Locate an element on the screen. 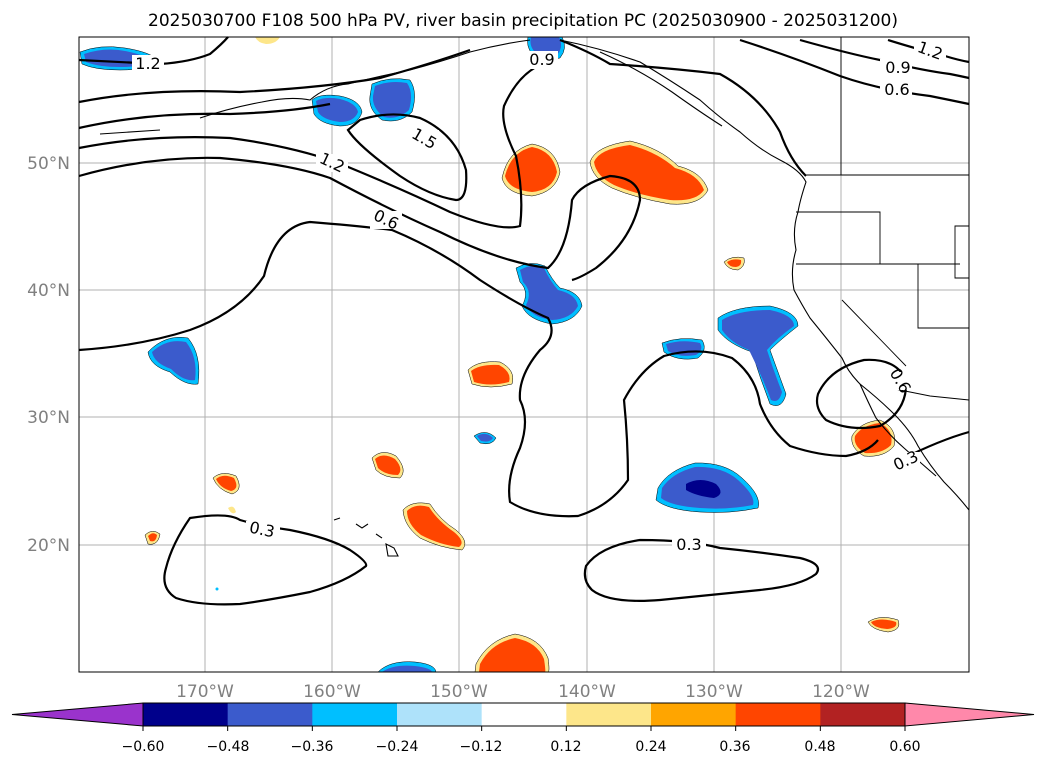  colorbar-extend-low is located at coordinates (77, 714).